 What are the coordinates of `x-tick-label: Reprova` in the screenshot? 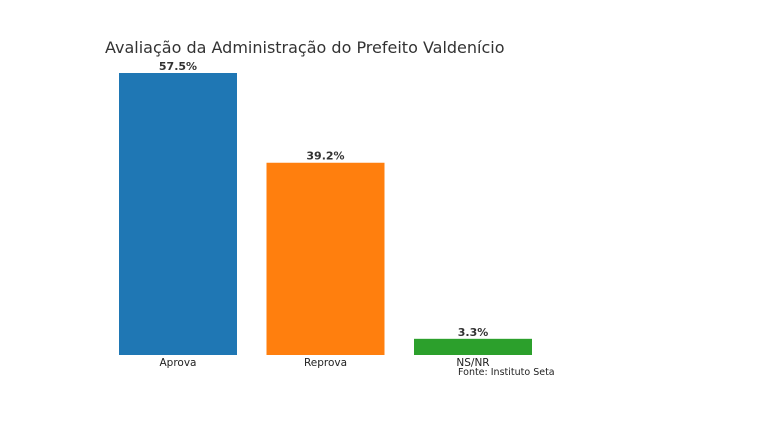 It's located at (325, 363).